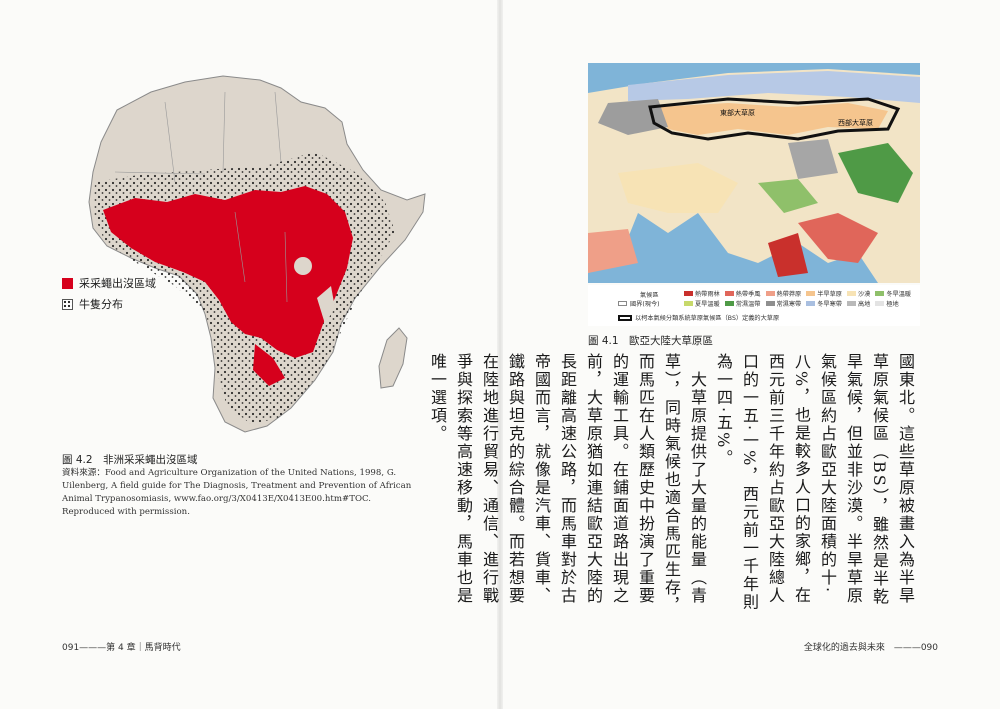 This screenshot has height=709, width=1000. I want to click on climate-legend-item: 常濕寒帶, so click(783, 303).